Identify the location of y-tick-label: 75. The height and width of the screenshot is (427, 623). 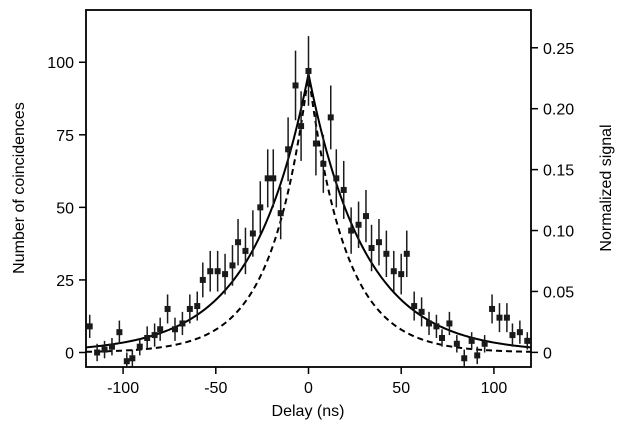
(65, 136).